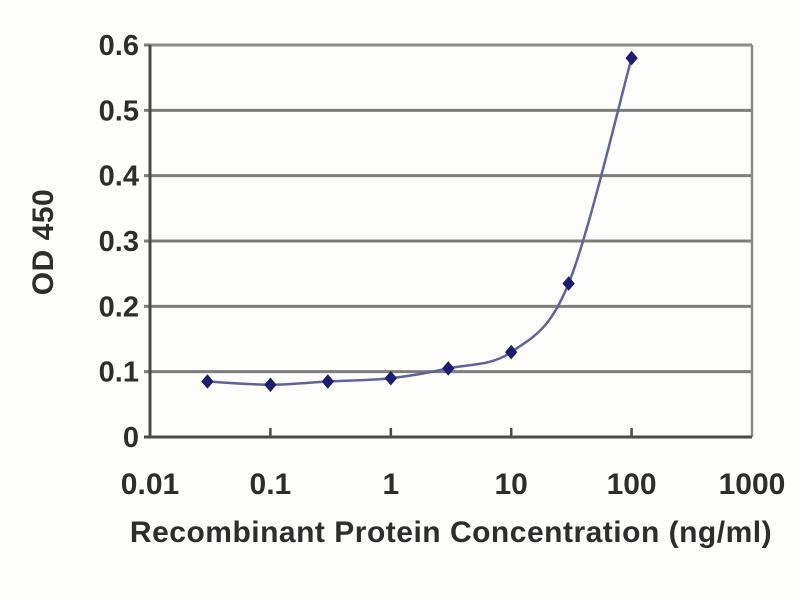 Image resolution: width=800 pixels, height=600 pixels. Describe the element at coordinates (119, 242) in the screenshot. I see `y-tick-label: 0.3` at that location.